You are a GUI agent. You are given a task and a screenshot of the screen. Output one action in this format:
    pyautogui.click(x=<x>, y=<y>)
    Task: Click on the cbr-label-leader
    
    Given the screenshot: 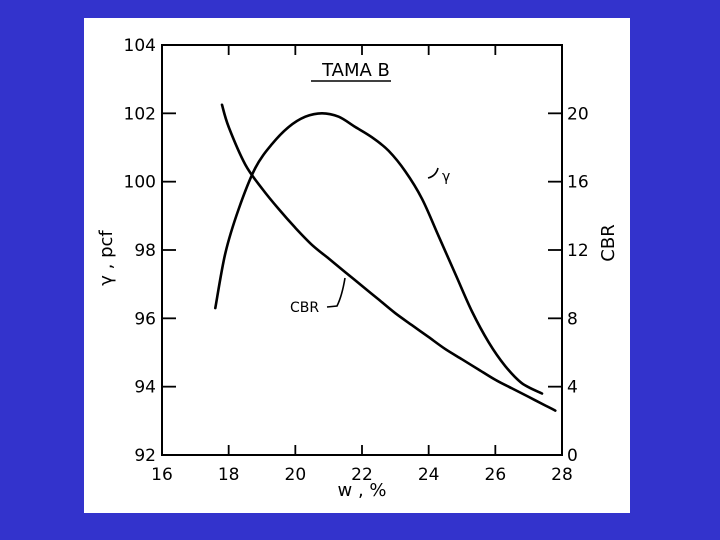 What is the action you would take?
    pyautogui.click(x=336, y=292)
    